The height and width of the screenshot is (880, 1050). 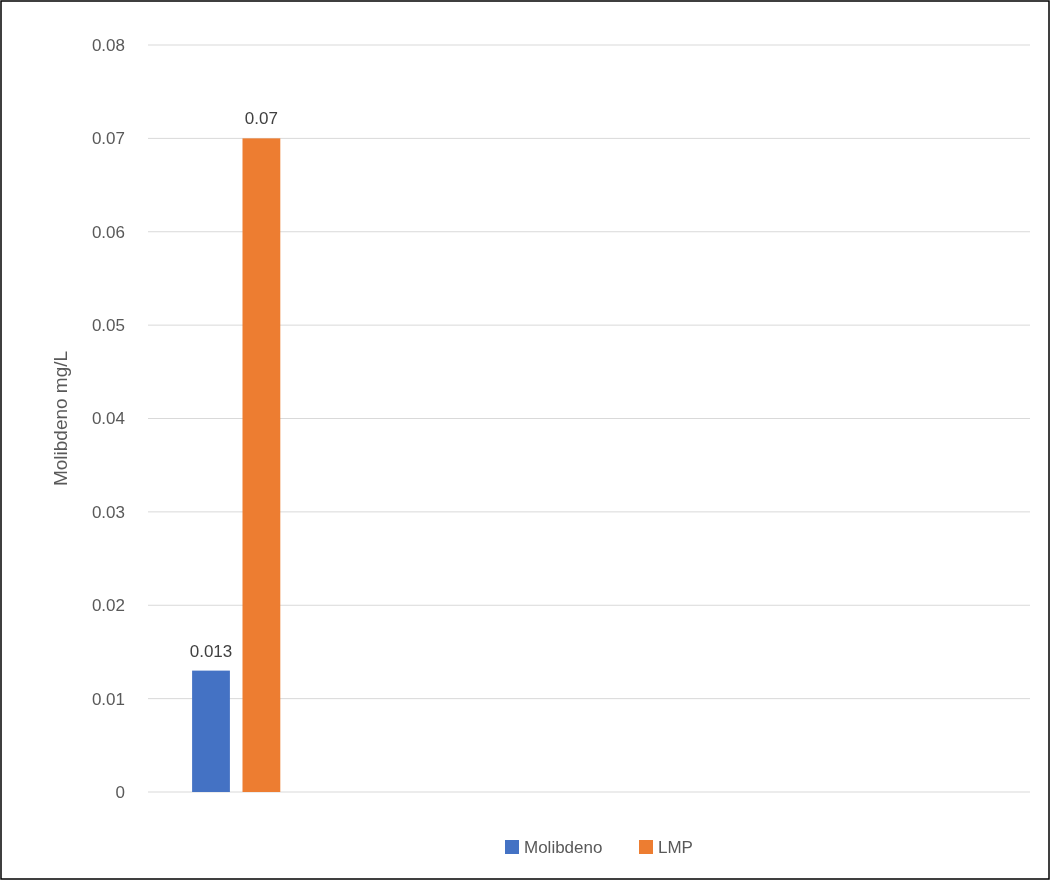 What do you see at coordinates (108, 45) in the screenshot?
I see `y-tick-label: 0.08` at bounding box center [108, 45].